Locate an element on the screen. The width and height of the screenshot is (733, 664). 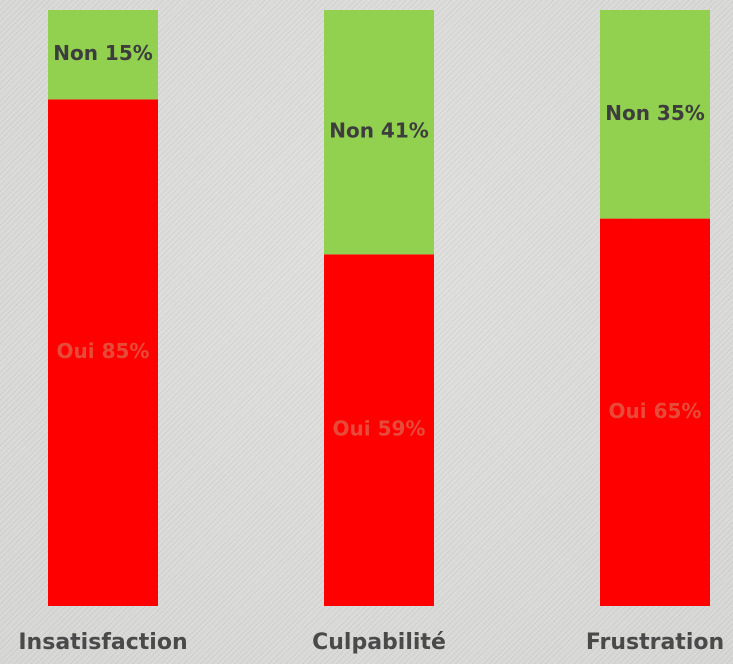
category-label-1: Insatisfaction is located at coordinates (102, 642).